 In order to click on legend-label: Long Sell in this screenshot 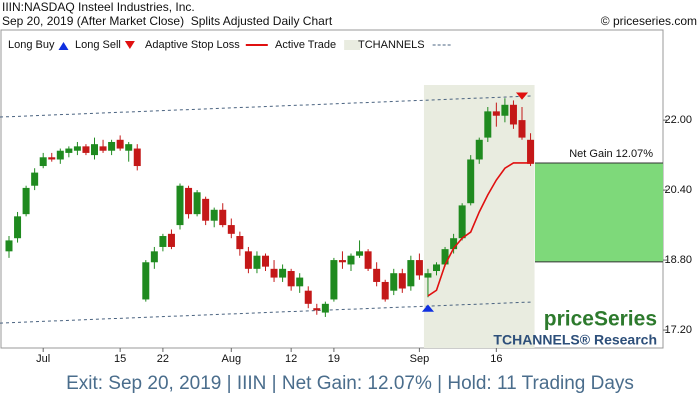, I will do `click(98, 45)`.